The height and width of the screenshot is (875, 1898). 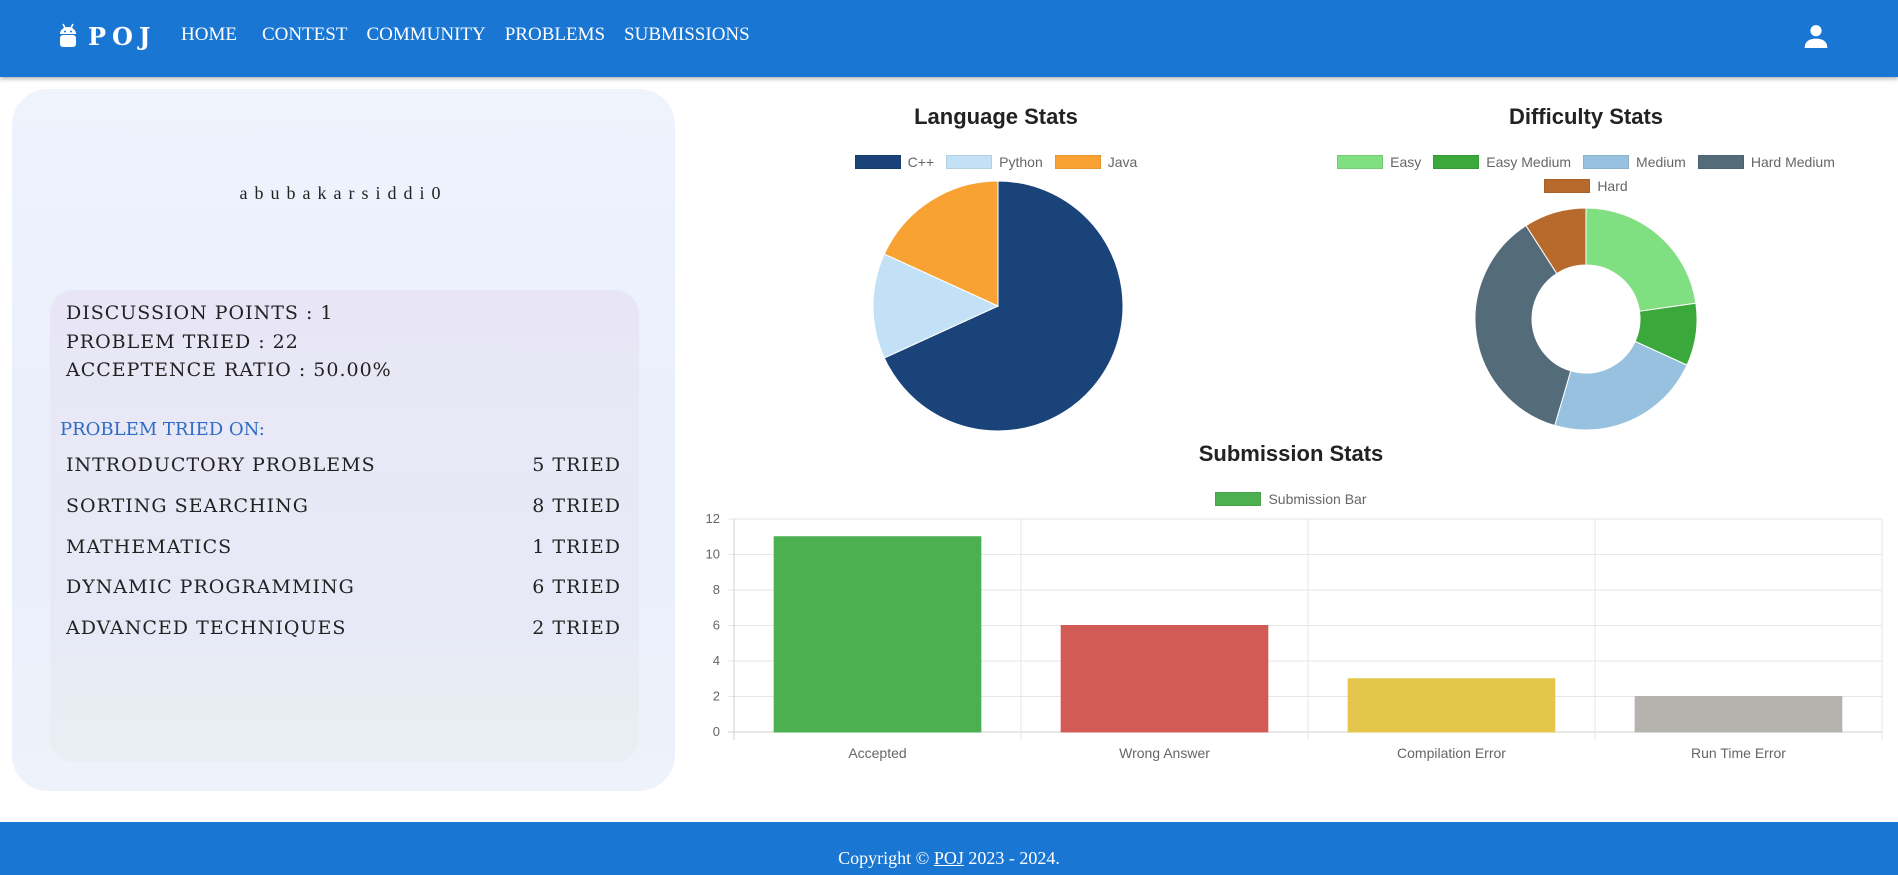 I want to click on legend-item: Hard Medium, so click(x=1766, y=162).